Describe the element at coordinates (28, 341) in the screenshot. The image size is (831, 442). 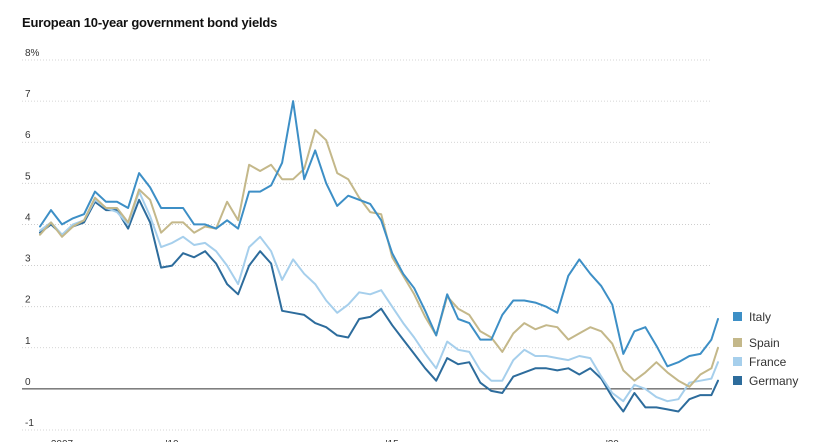
I see `y-tick-label: 1` at that location.